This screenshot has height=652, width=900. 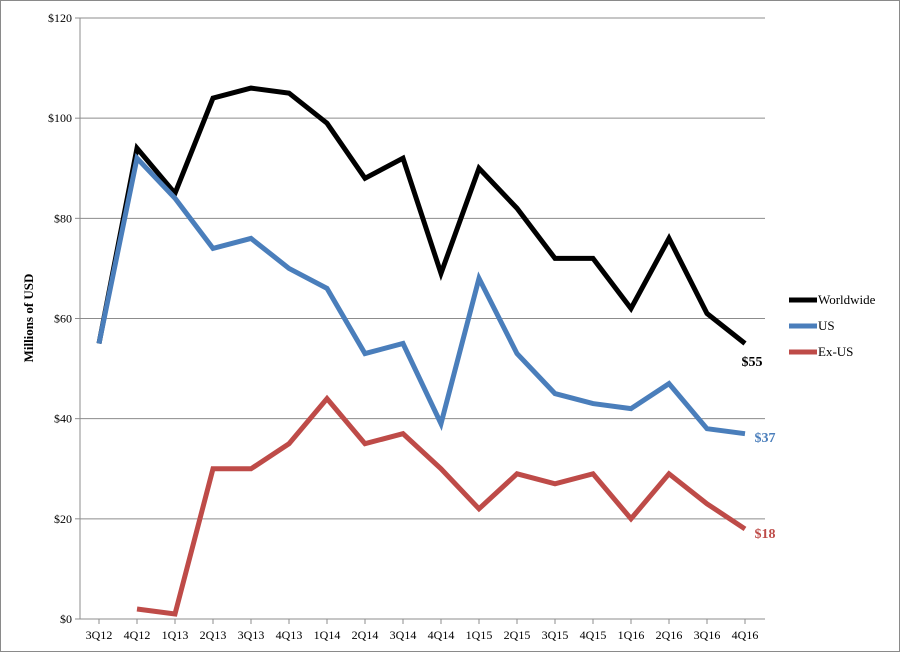 What do you see at coordinates (593, 635) in the screenshot?
I see `x-tick-label: 4Q15` at bounding box center [593, 635].